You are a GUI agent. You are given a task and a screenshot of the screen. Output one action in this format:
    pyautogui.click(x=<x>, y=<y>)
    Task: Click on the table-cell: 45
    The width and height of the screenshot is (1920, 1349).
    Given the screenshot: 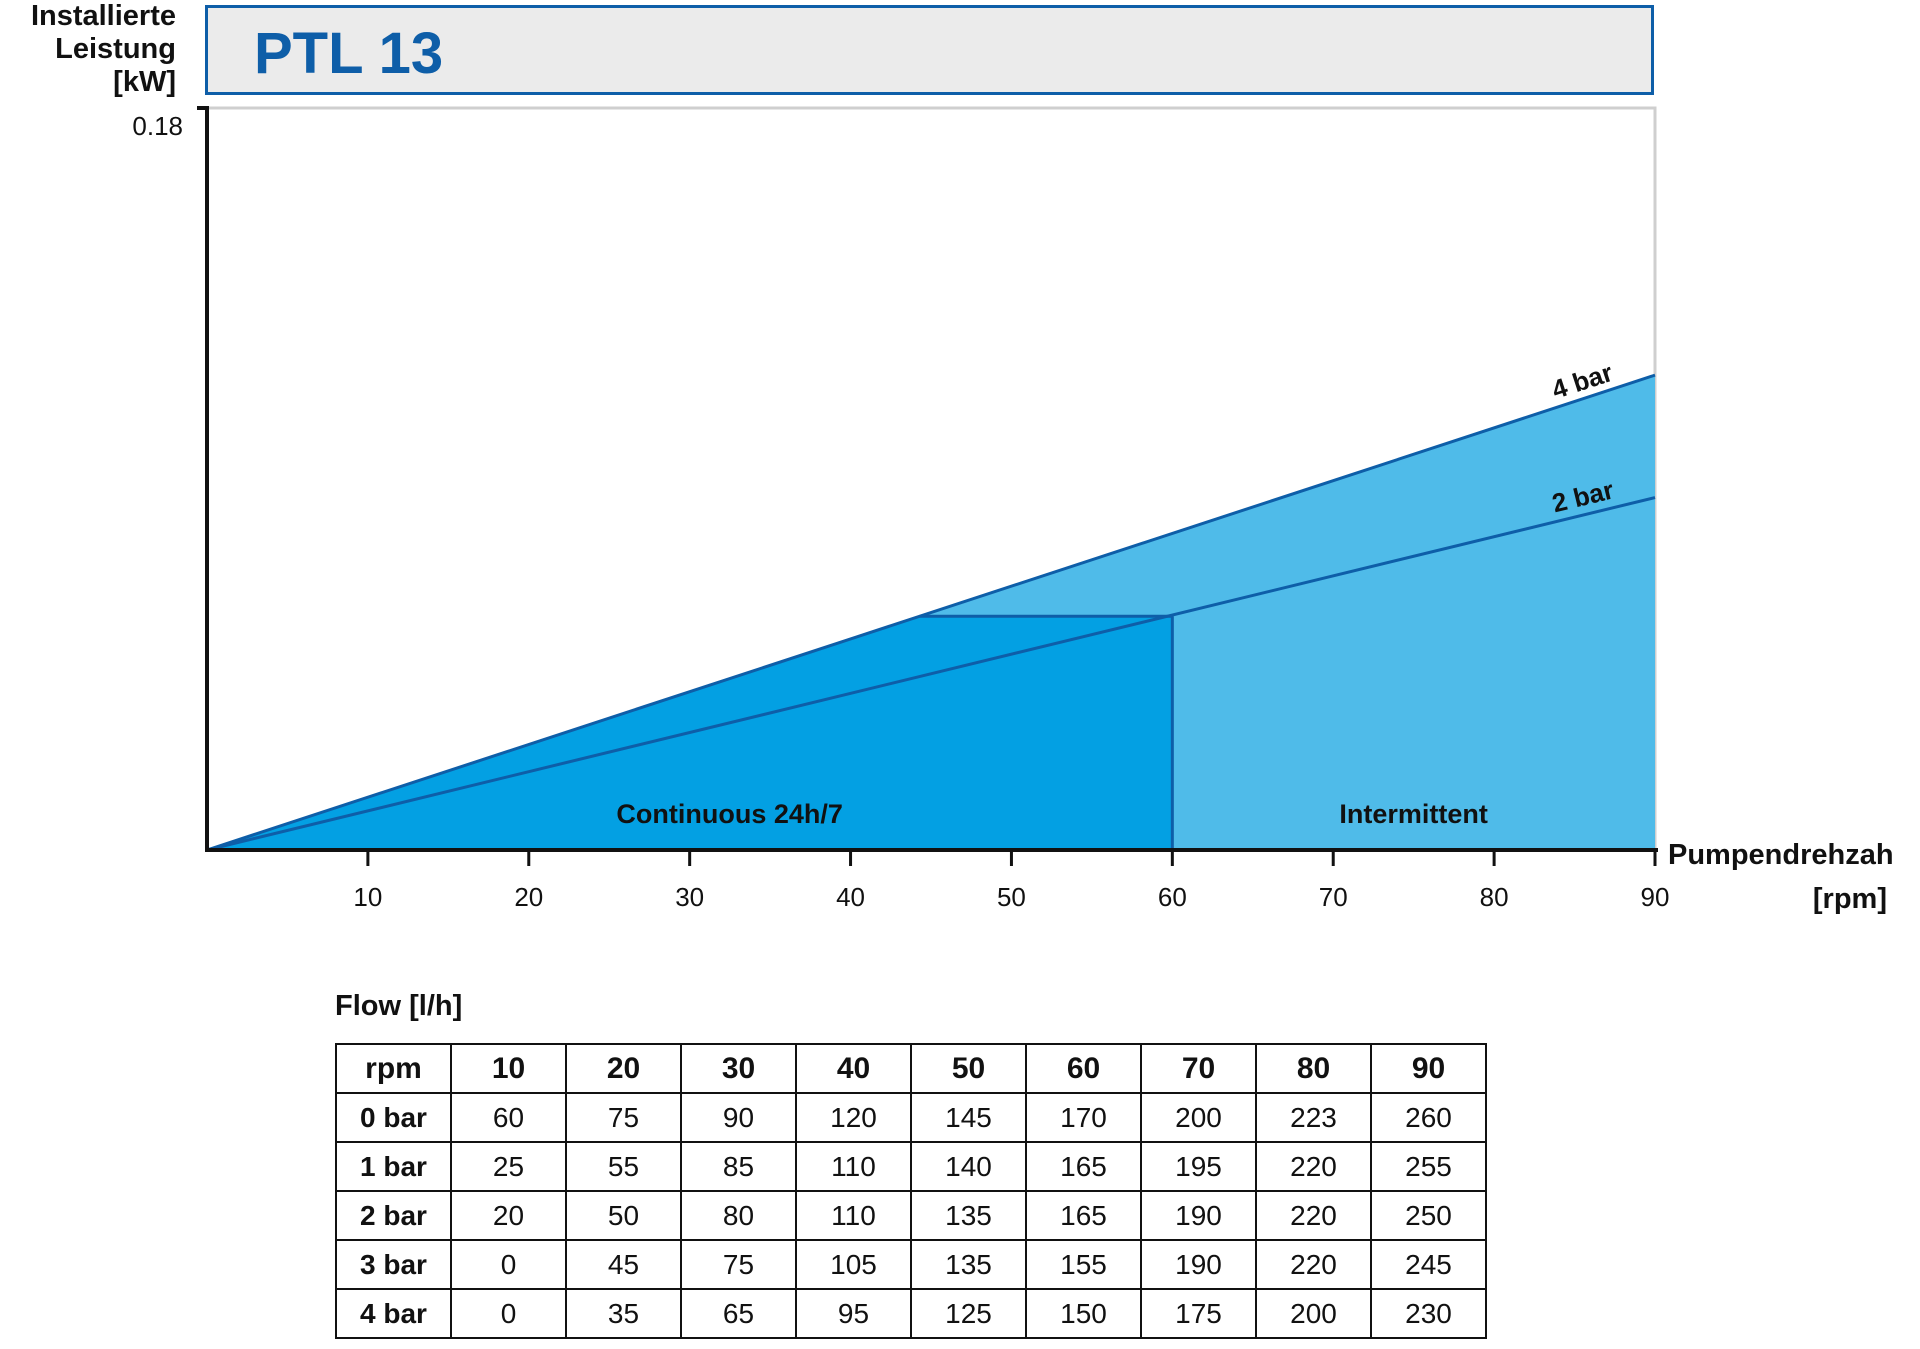 What is the action you would take?
    pyautogui.click(x=623, y=1264)
    